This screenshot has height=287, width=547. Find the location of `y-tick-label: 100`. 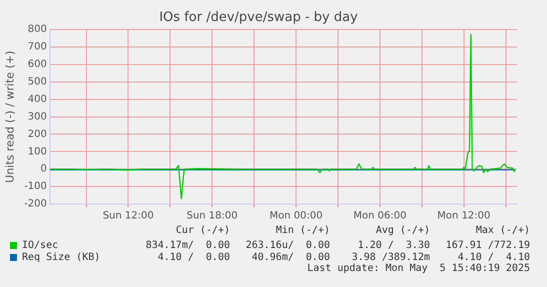

y-tick-label: 100 is located at coordinates (37, 152).